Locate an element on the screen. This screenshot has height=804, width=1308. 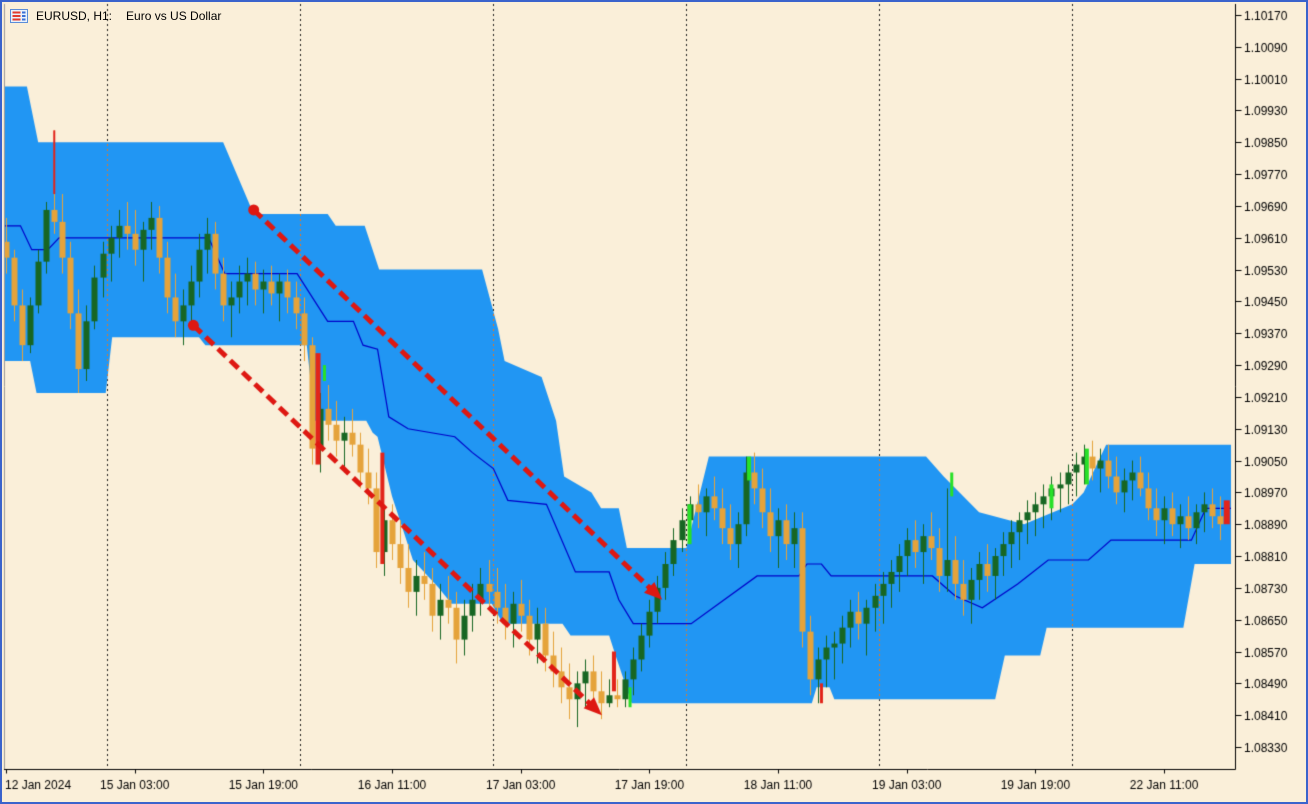
time-axis is located at coordinates (654, 785).